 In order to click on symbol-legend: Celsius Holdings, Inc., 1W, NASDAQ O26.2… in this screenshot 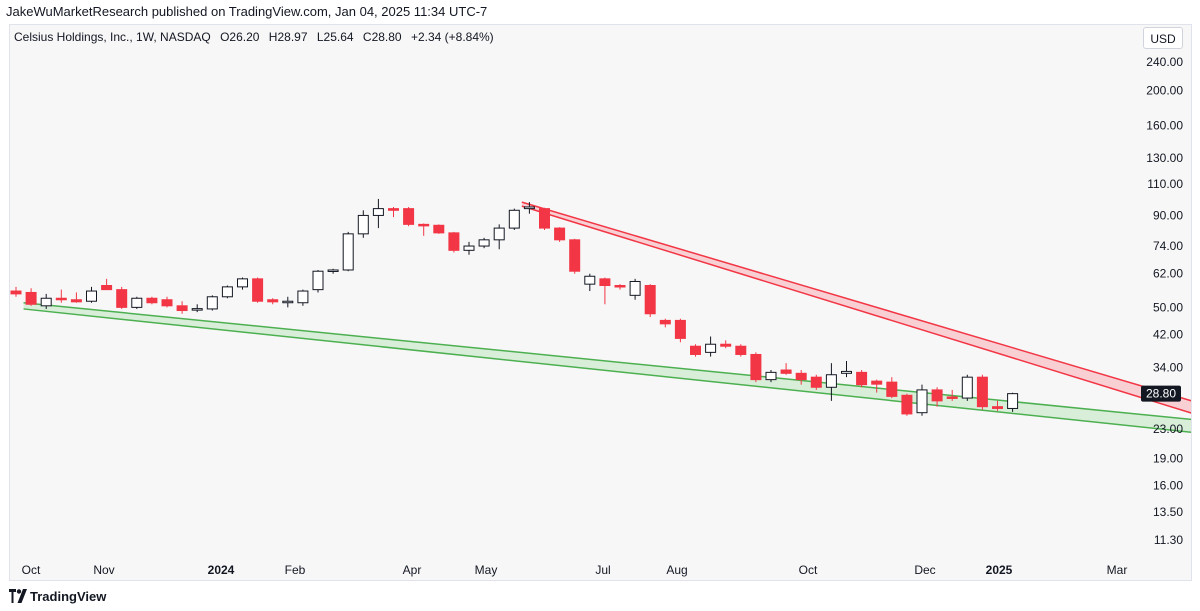, I will do `click(254, 37)`.